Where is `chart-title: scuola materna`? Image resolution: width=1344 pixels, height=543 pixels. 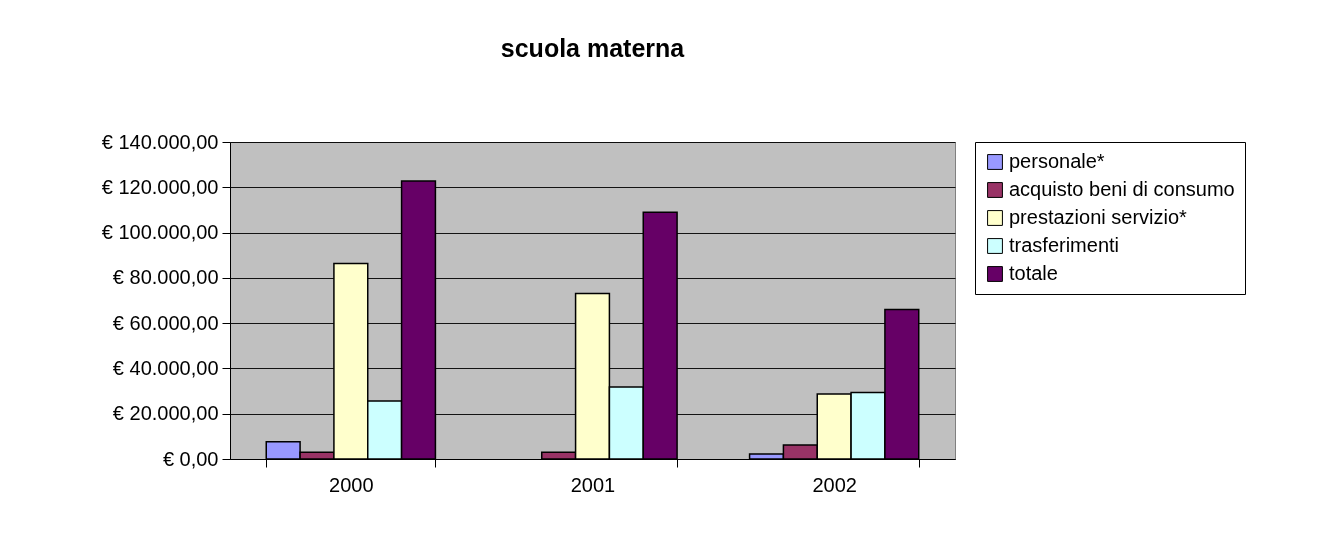 chart-title: scuola materna is located at coordinates (593, 48).